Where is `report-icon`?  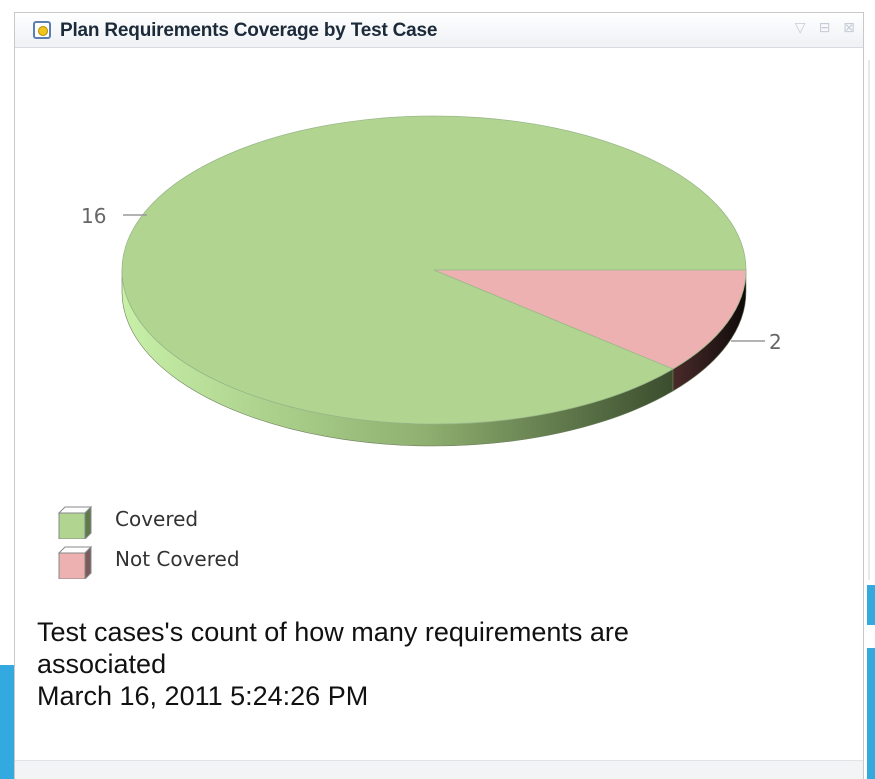
report-icon is located at coordinates (42, 30).